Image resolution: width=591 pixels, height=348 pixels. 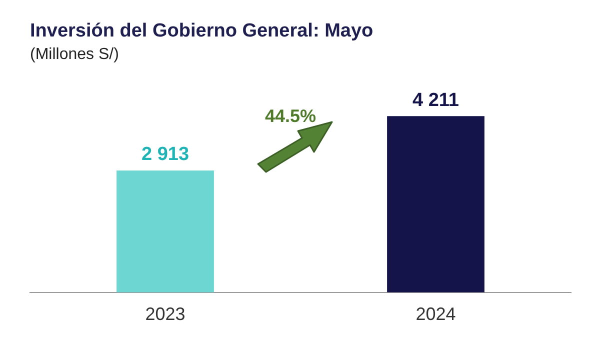 I want to click on data-label: 4 211, so click(x=436, y=100).